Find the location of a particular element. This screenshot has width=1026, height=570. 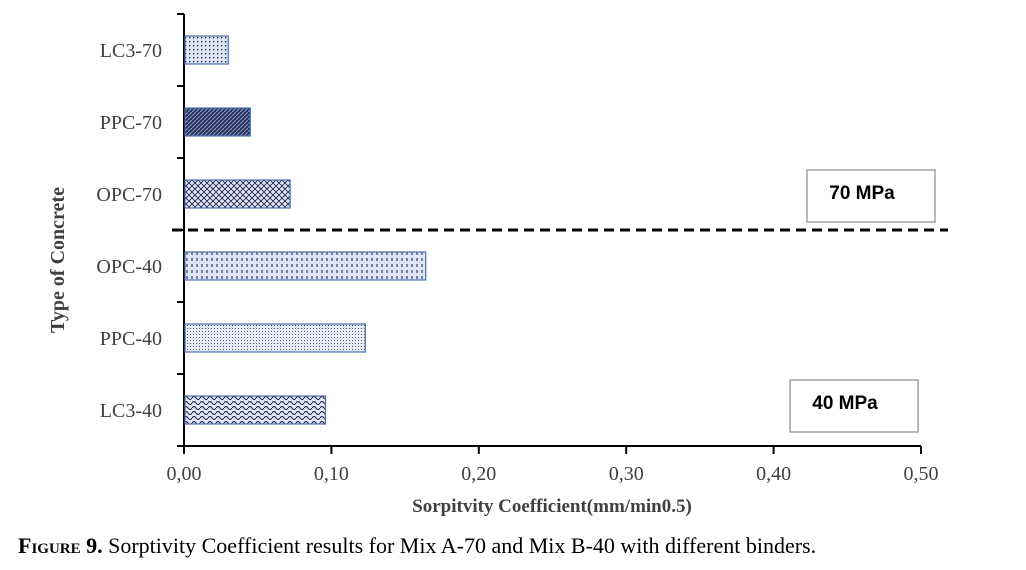

x-tick-label: 0,30 is located at coordinates (626, 474).